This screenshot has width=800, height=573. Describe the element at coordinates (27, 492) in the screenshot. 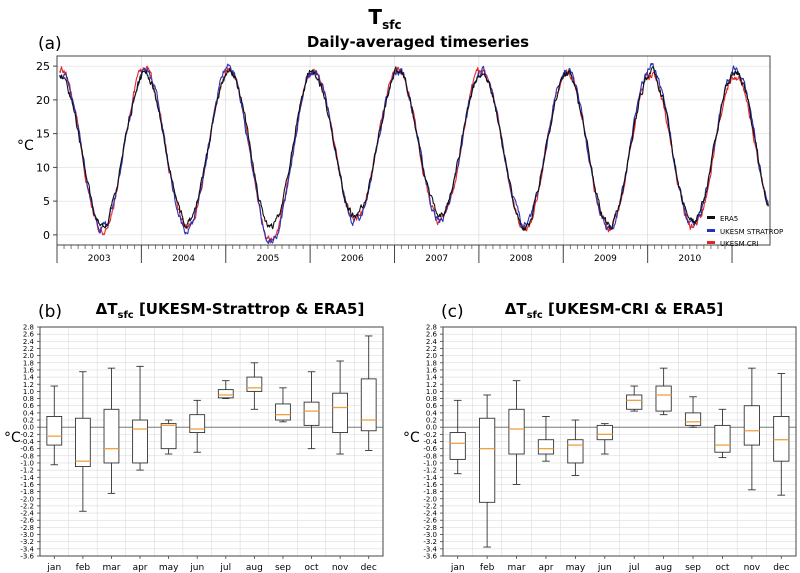

I see `panel-b-ytick-label: -1.8` at that location.